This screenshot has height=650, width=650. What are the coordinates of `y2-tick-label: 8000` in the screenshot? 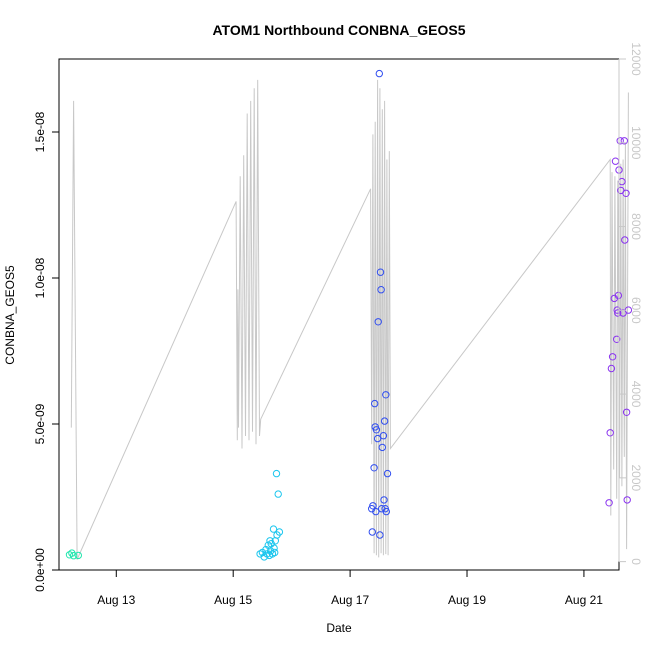 It's located at (636, 226).